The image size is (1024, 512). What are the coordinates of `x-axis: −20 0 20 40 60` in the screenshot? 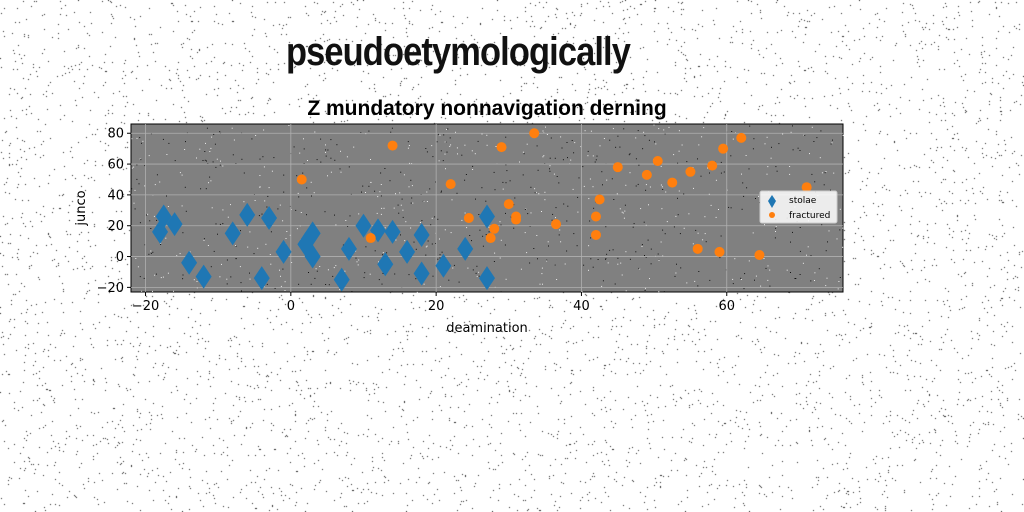 It's located at (433, 303).